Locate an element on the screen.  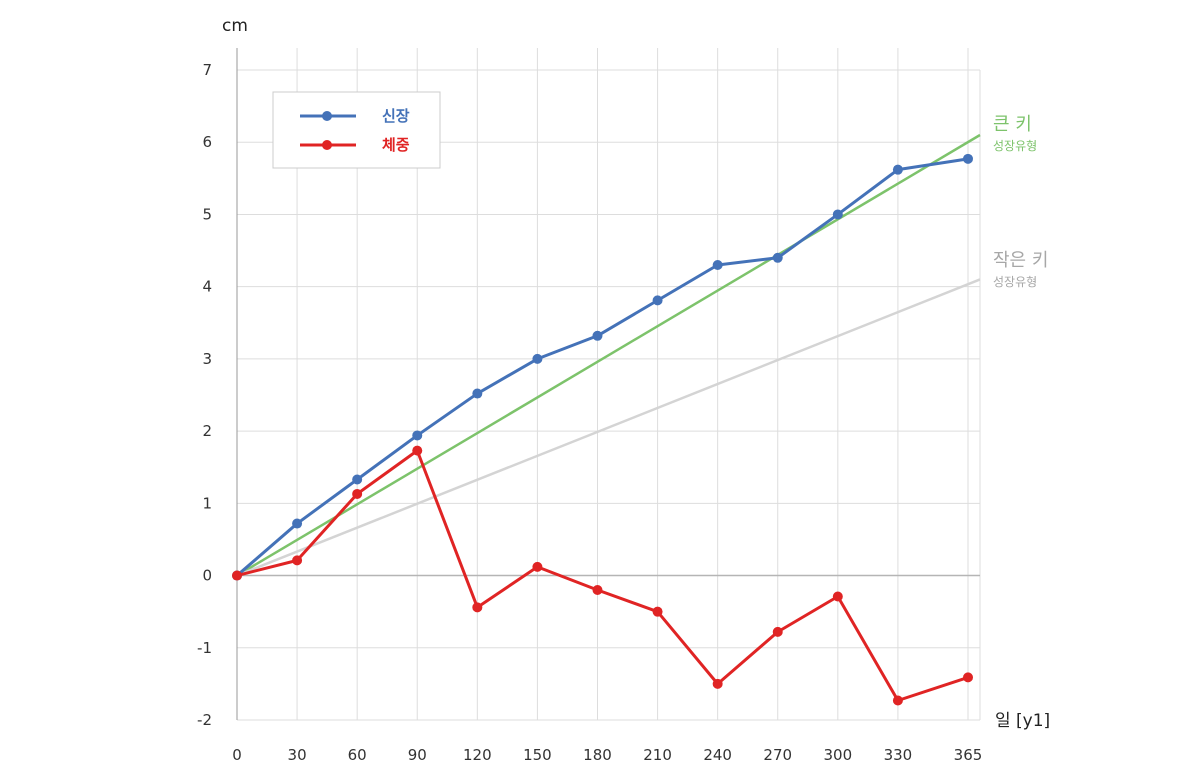
legend-label-weight: 체중 is located at coordinates (396, 145).